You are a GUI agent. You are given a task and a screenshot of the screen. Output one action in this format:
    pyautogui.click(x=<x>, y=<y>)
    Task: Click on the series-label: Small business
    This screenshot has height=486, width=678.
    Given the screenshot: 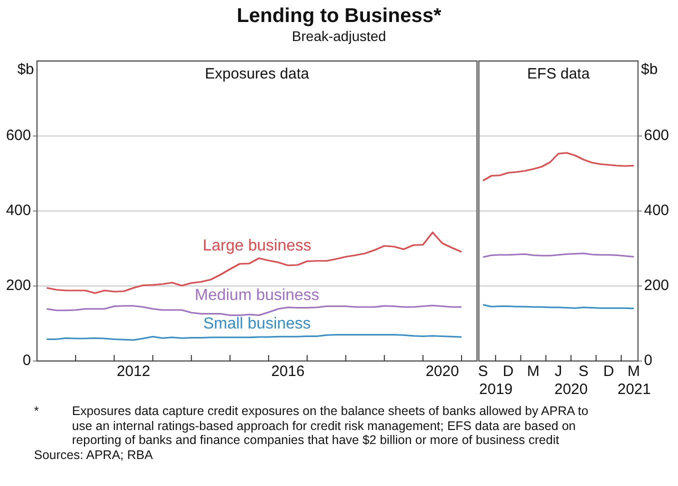 What is the action you would take?
    pyautogui.click(x=257, y=324)
    